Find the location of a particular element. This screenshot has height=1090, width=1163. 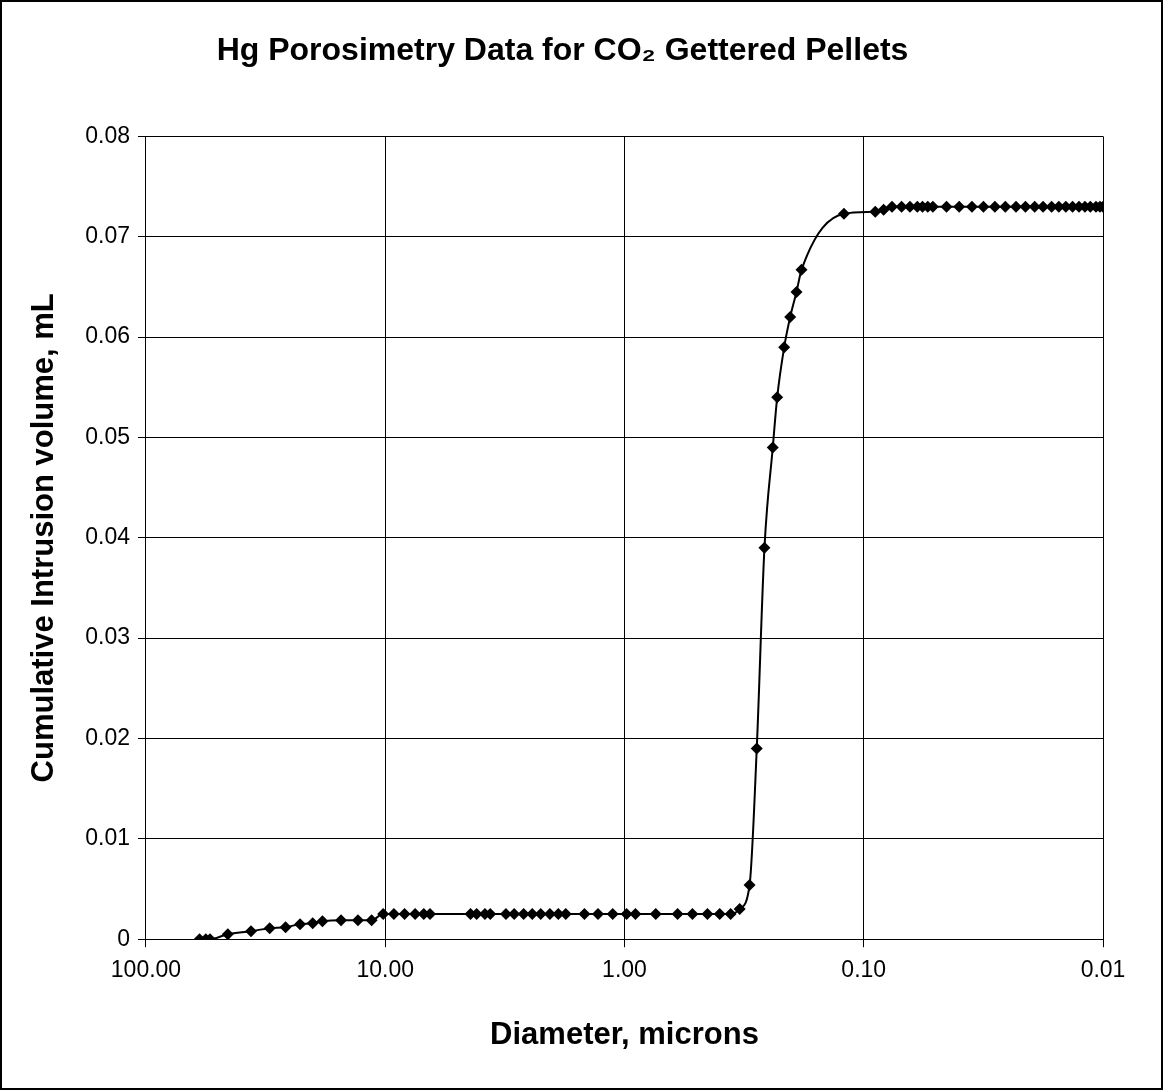

x-tick-label: 0.10 is located at coordinates (864, 969).